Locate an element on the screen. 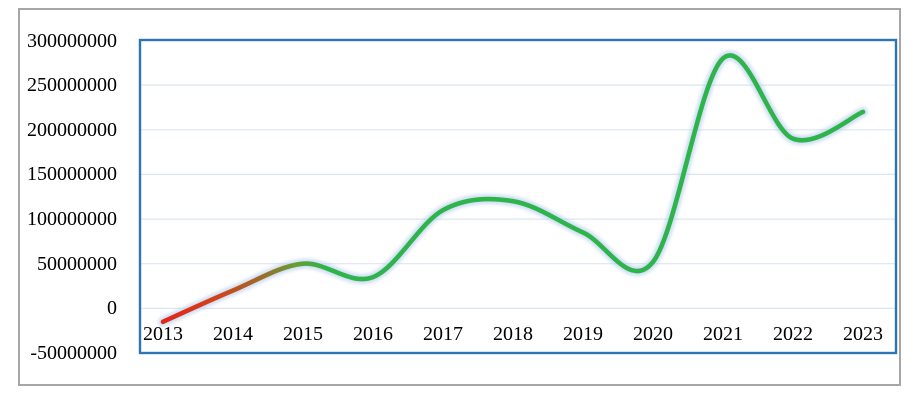 The image size is (912, 400). x-axis-label: 2014 is located at coordinates (233, 334).